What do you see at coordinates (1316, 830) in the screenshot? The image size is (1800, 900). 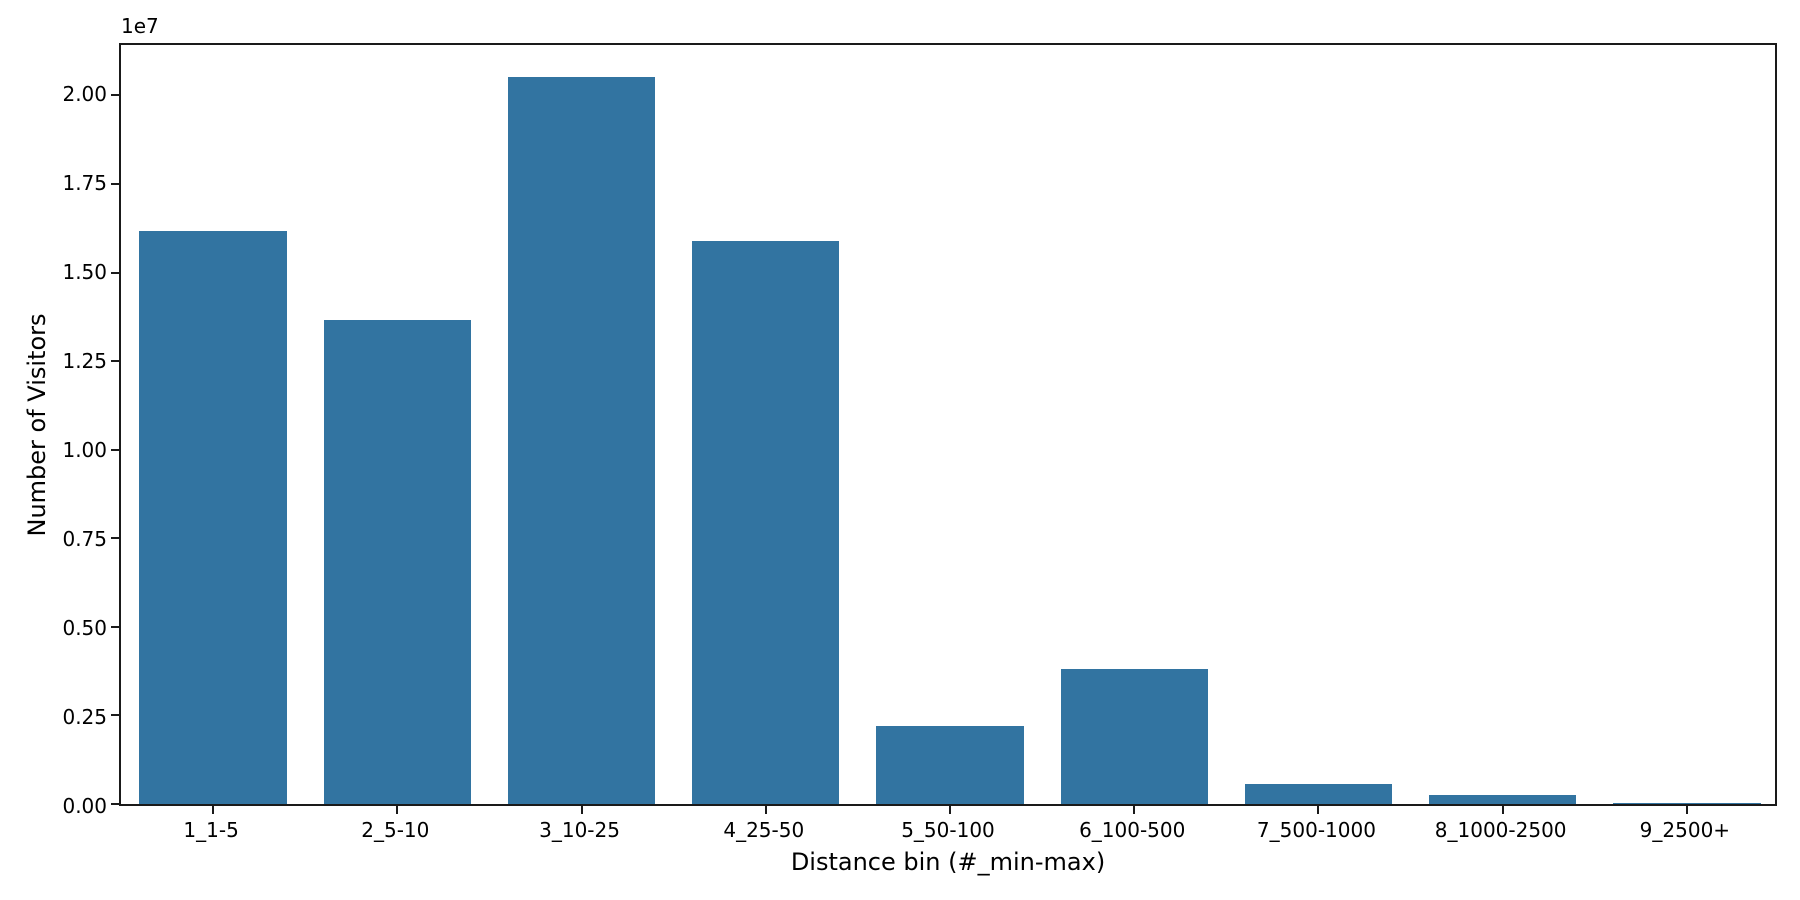 I see `x-tick-label-7_500-1000: 7_500-1000` at bounding box center [1316, 830].